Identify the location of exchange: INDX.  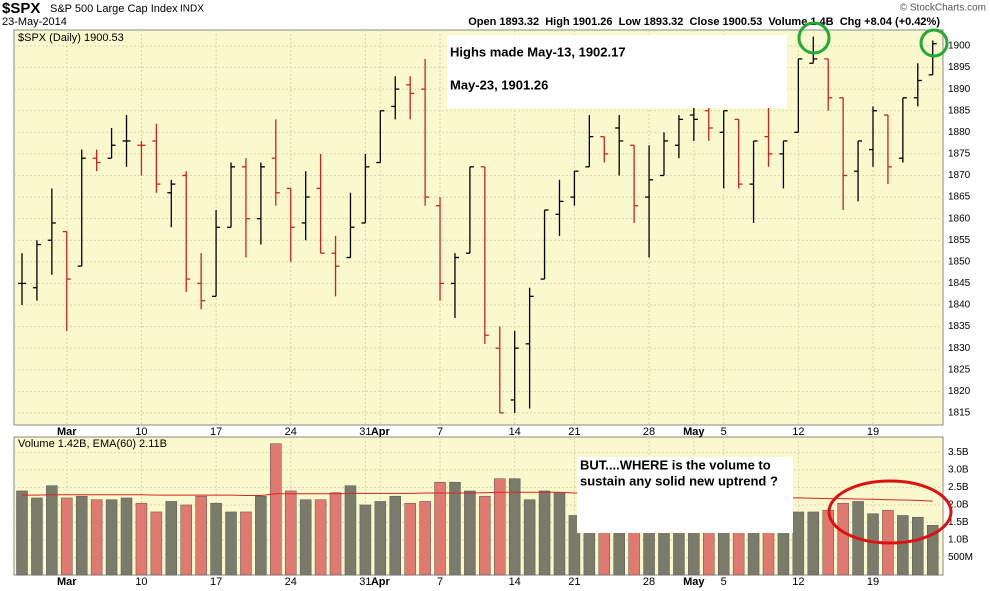
(192, 9).